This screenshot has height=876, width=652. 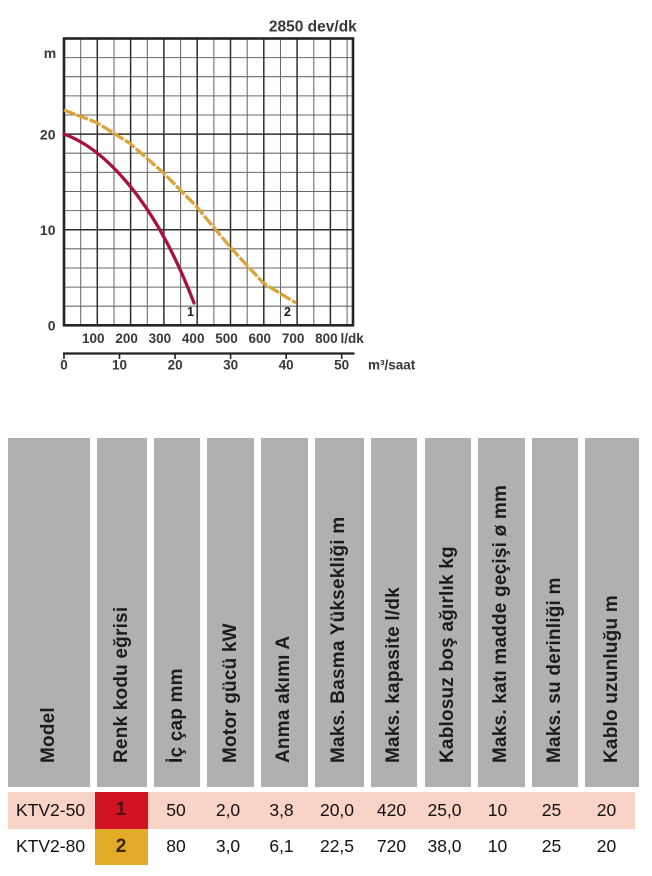 I want to click on svg-text: m³/saat, so click(x=392, y=365).